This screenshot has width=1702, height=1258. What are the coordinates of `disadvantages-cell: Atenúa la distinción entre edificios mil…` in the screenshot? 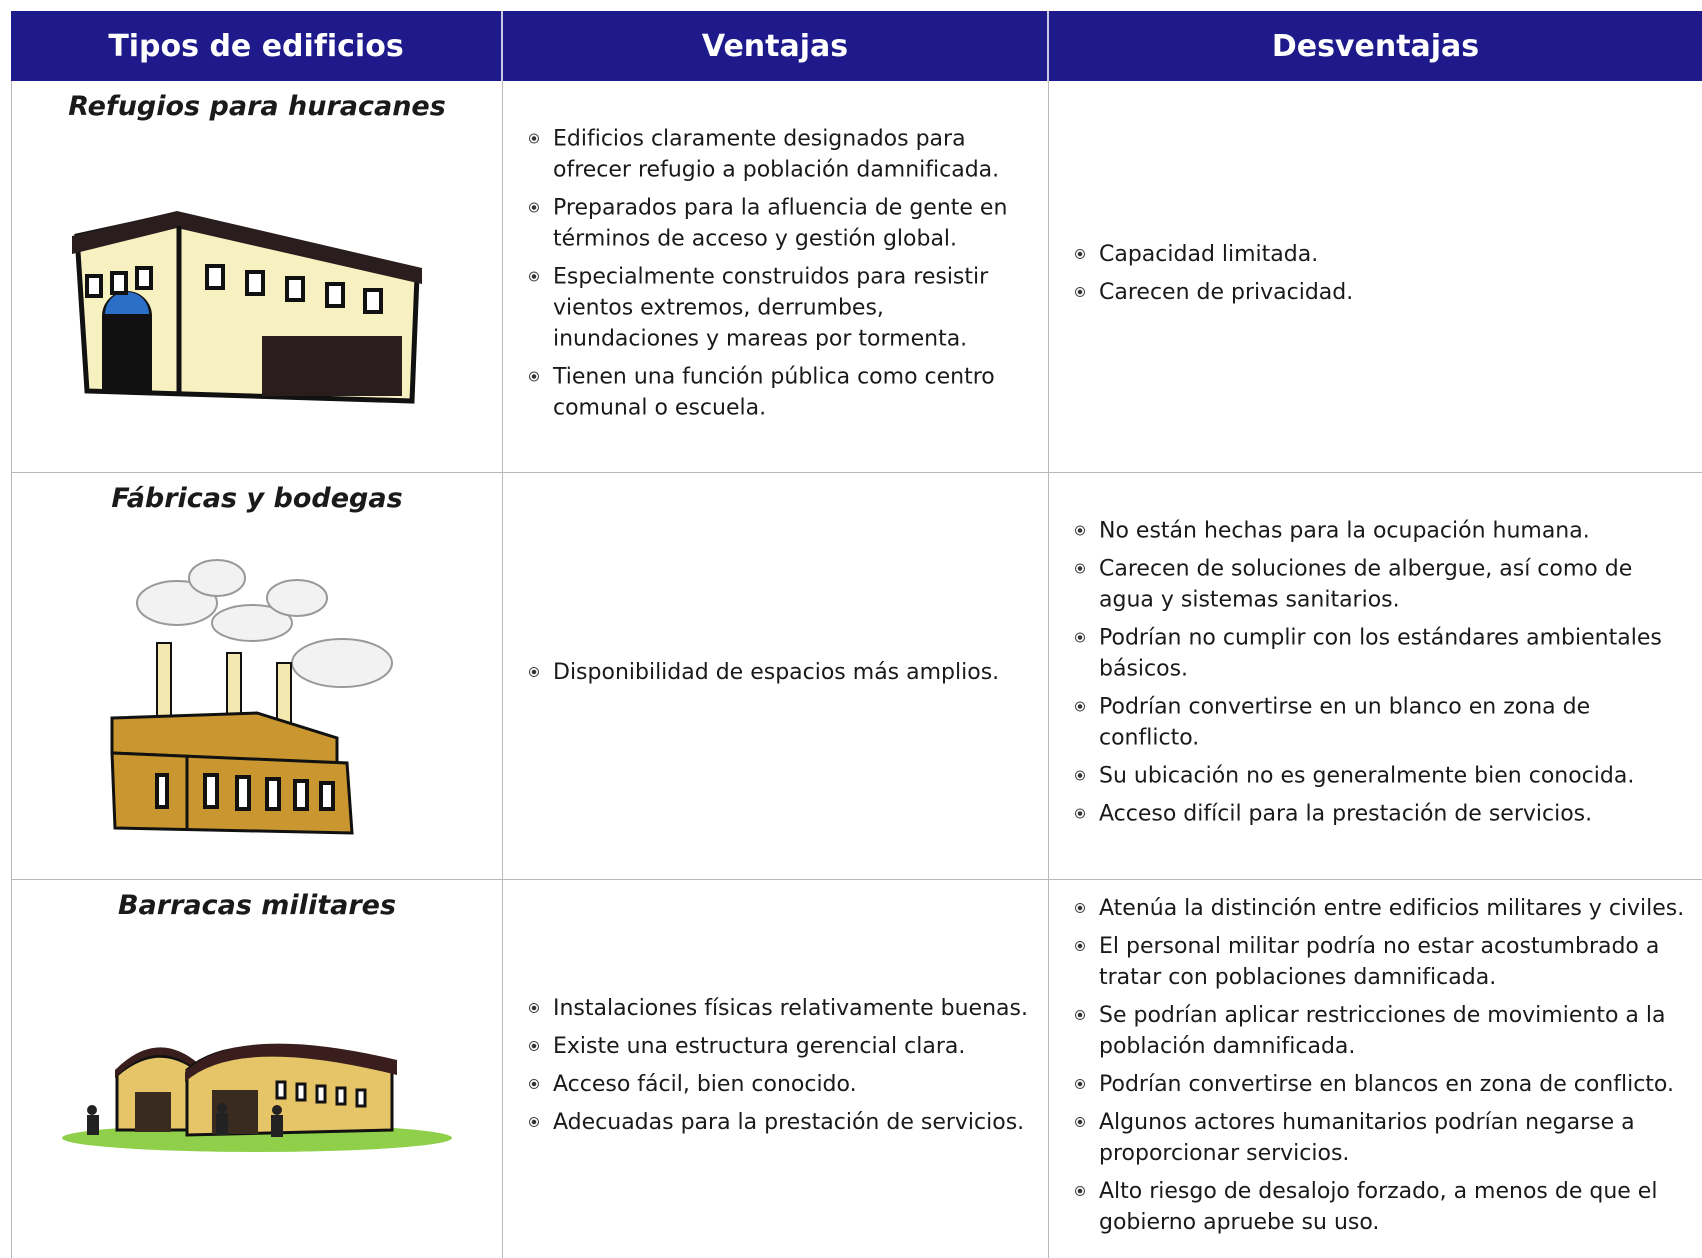 It's located at (1375, 1069).